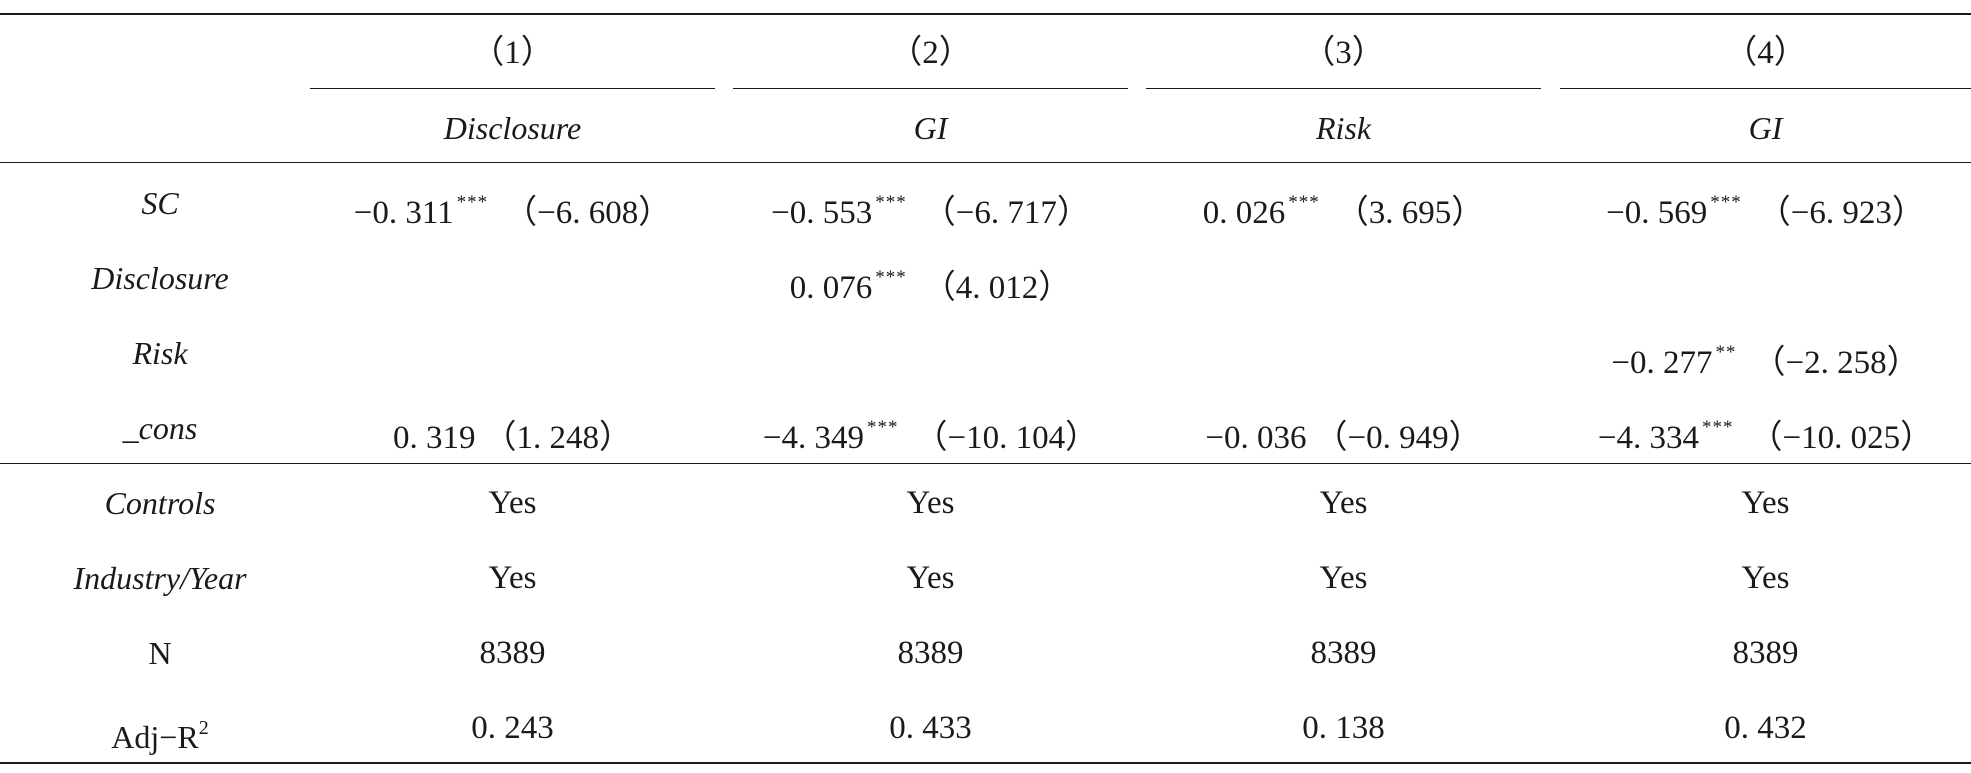 This screenshot has height=773, width=1971. Describe the element at coordinates (160, 578) in the screenshot. I see `row-label-industry-year: Industry/Year` at that location.